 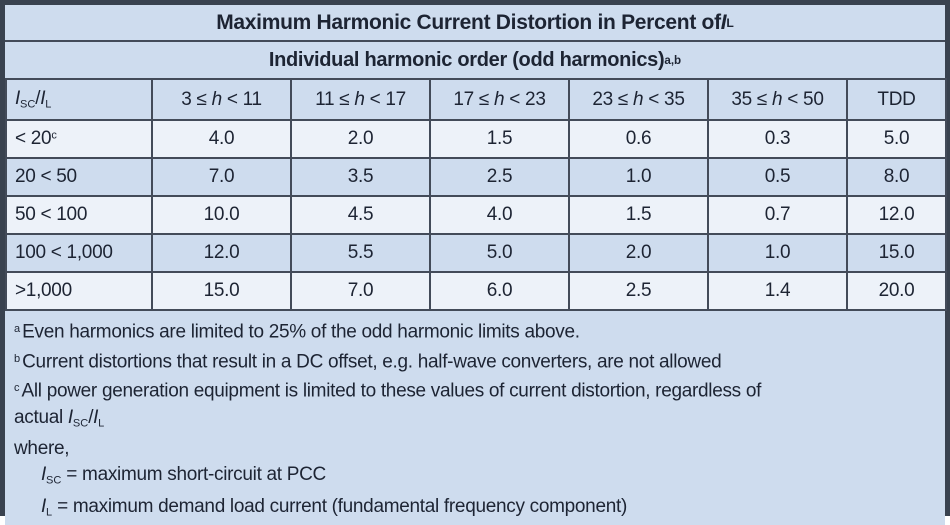 What do you see at coordinates (79, 139) in the screenshot?
I see `row-label: < 20c` at bounding box center [79, 139].